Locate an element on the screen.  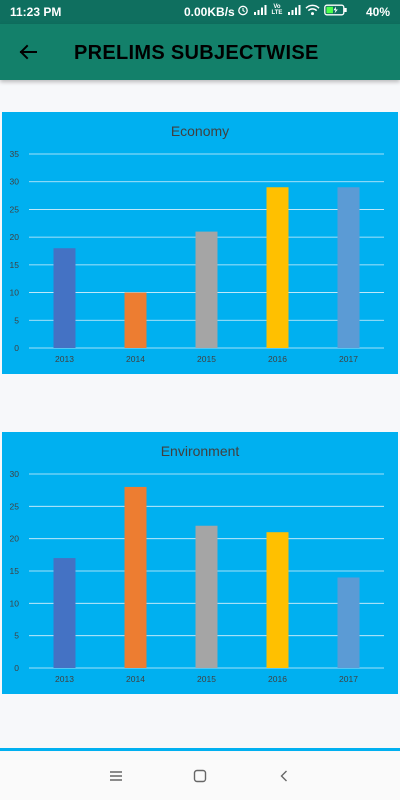
app-bar: PRELIMS SUBJECTWISE is located at coordinates (200, 52).